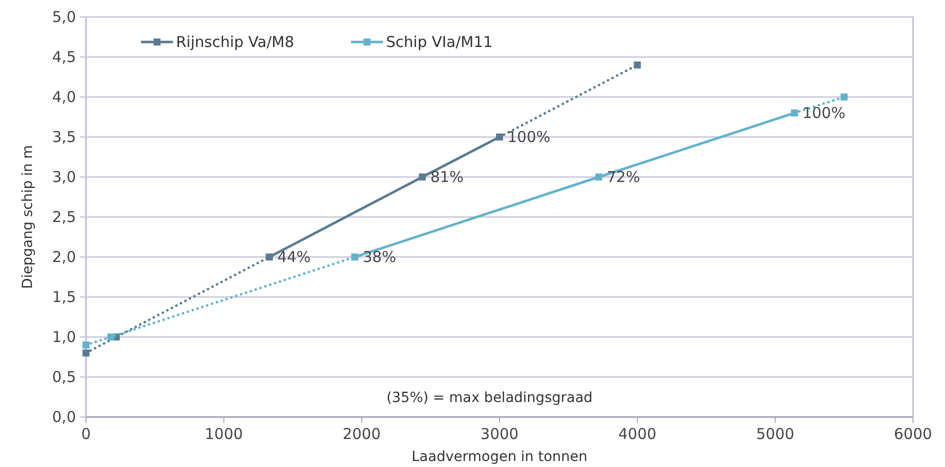 Image resolution: width=945 pixels, height=467 pixels. Describe the element at coordinates (223, 434) in the screenshot. I see `x-tick-label: 1000` at that location.